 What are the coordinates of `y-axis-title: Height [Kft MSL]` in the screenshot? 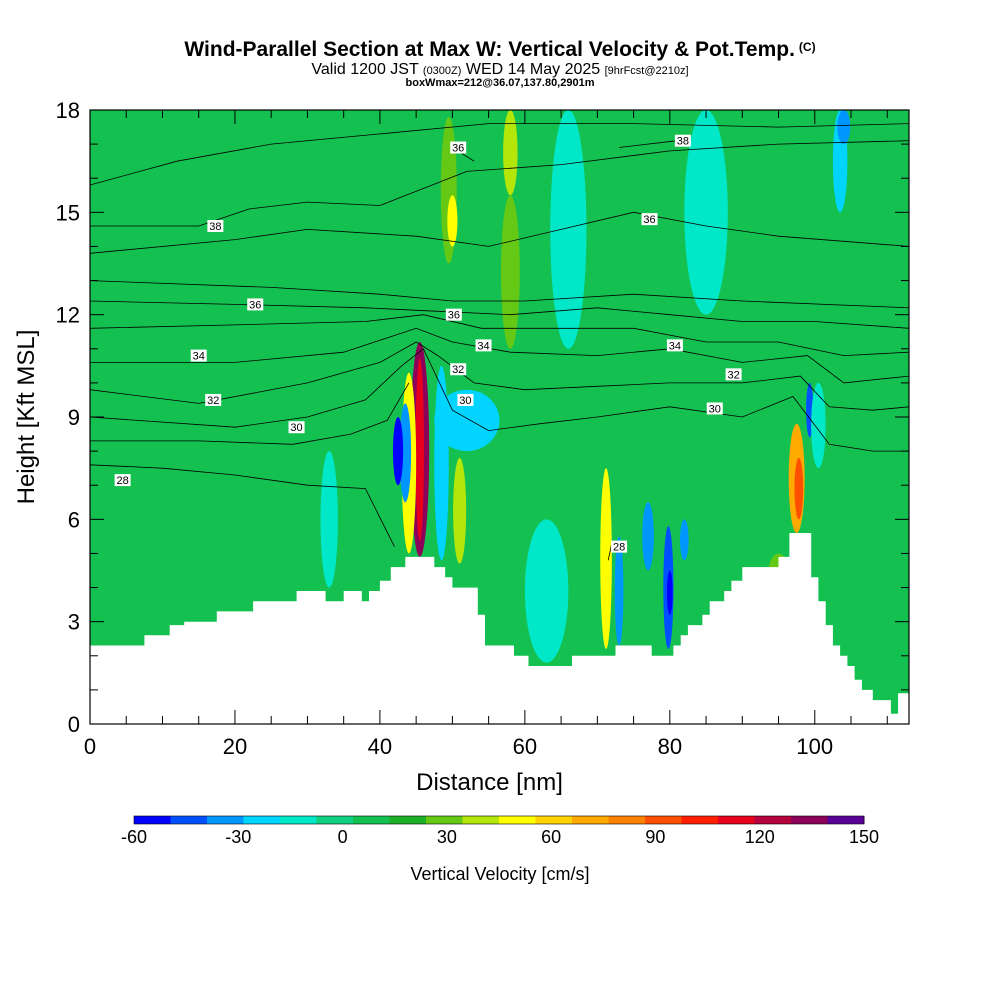 It's located at (26, 417).